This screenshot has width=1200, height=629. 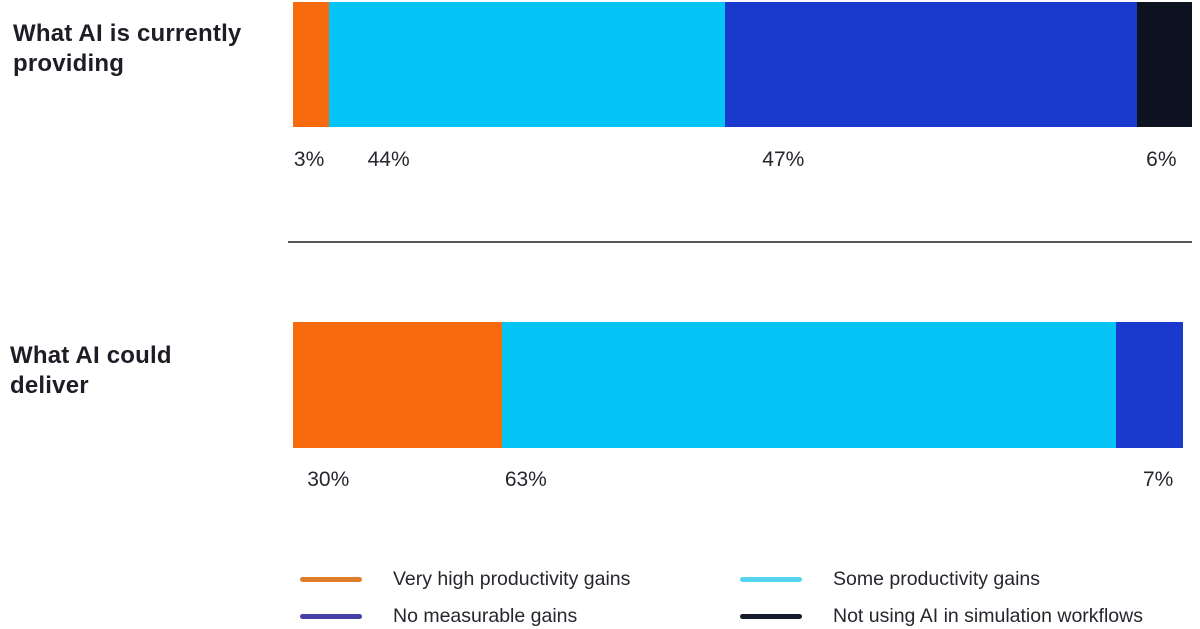 I want to click on value-labels-currently-providing: 3% 44% 47% 6%, so click(x=742, y=161).